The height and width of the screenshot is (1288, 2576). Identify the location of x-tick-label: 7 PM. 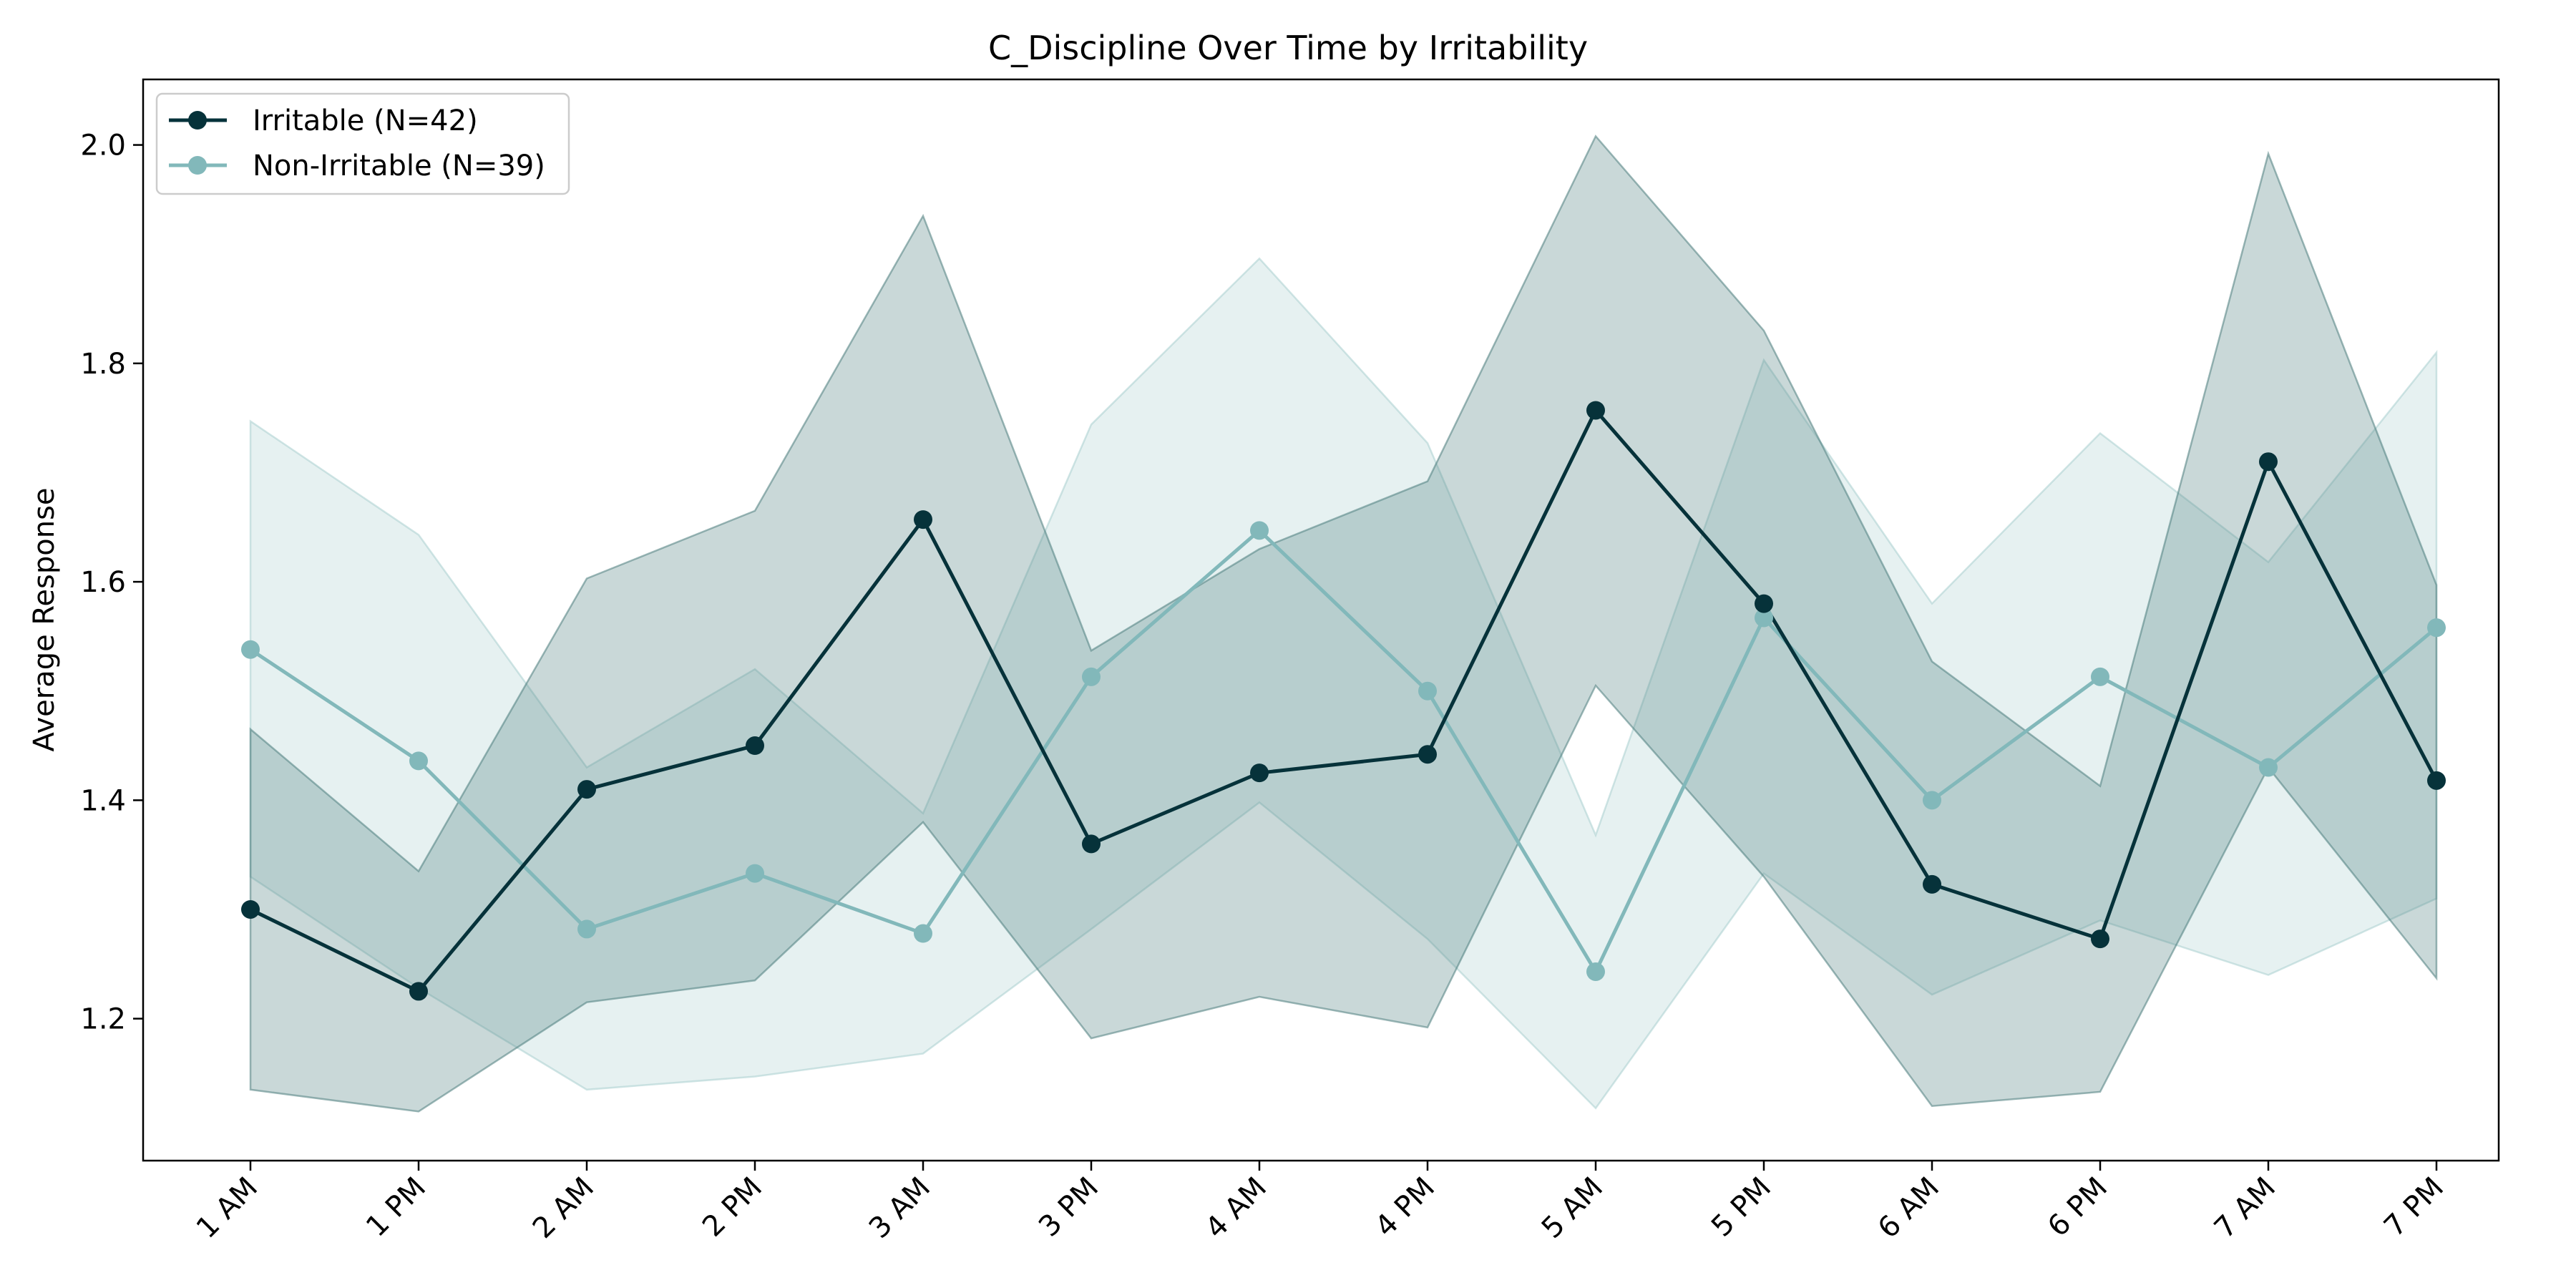
(2414, 1207).